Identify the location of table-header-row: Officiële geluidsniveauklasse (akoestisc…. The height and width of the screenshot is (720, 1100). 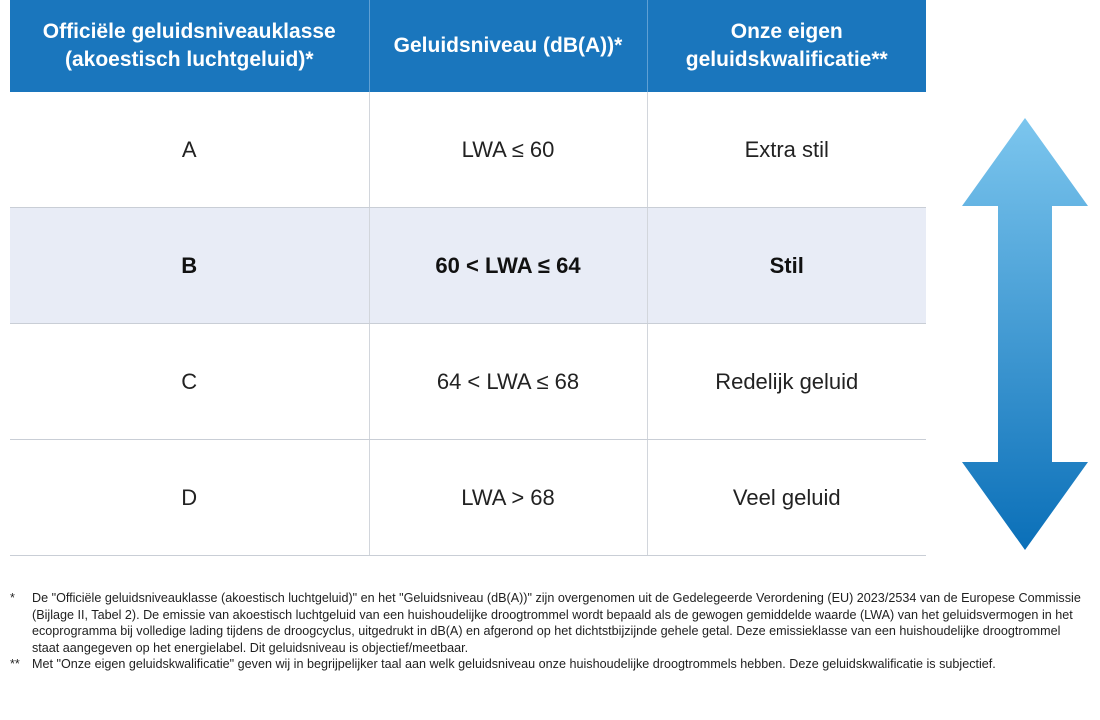
(468, 46).